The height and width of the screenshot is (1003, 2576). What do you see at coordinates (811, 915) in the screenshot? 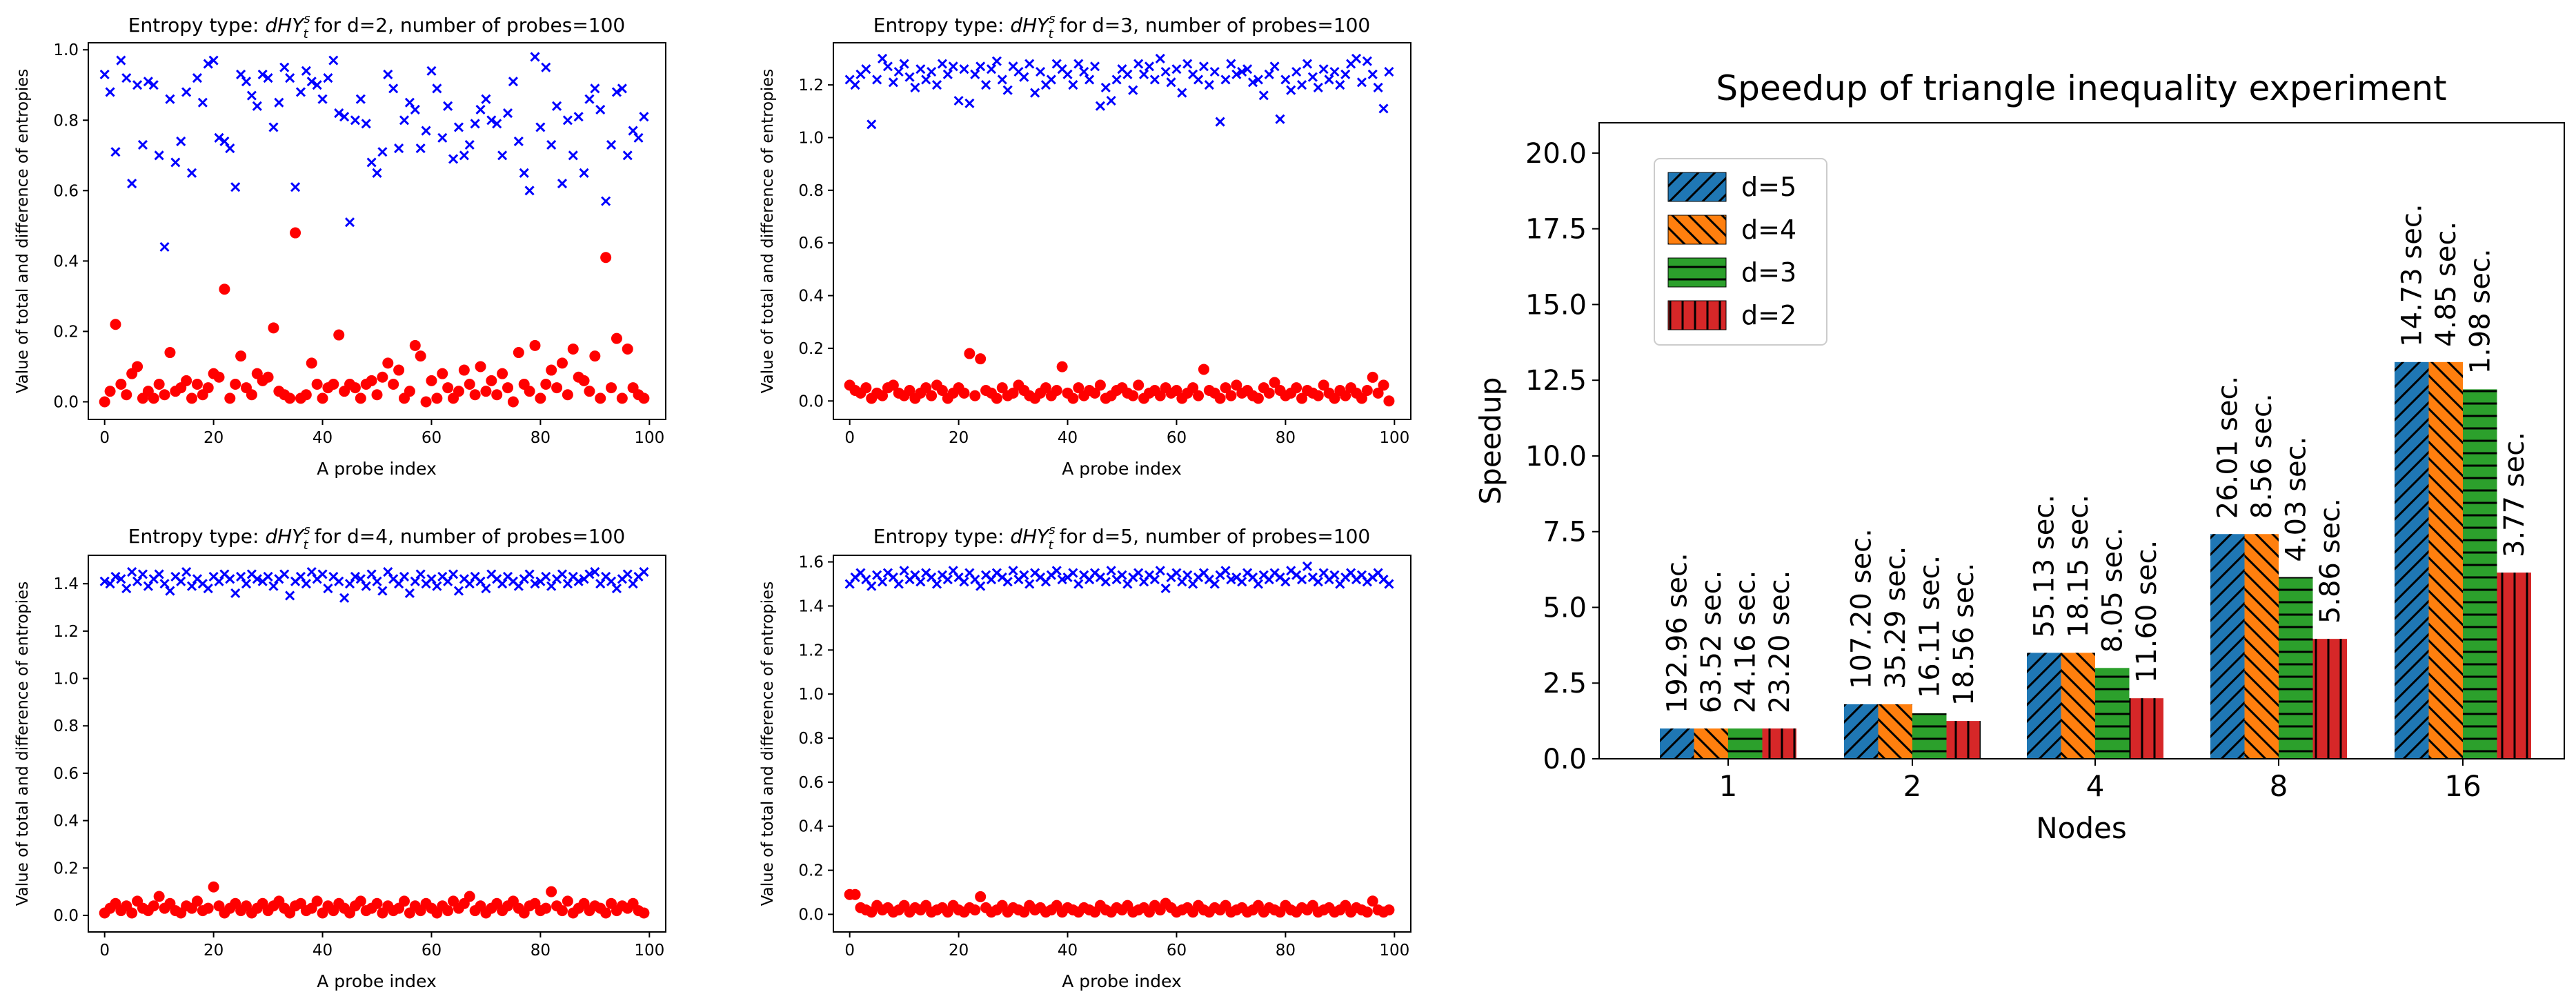
I see `y-tick-label: 0.0` at bounding box center [811, 915].